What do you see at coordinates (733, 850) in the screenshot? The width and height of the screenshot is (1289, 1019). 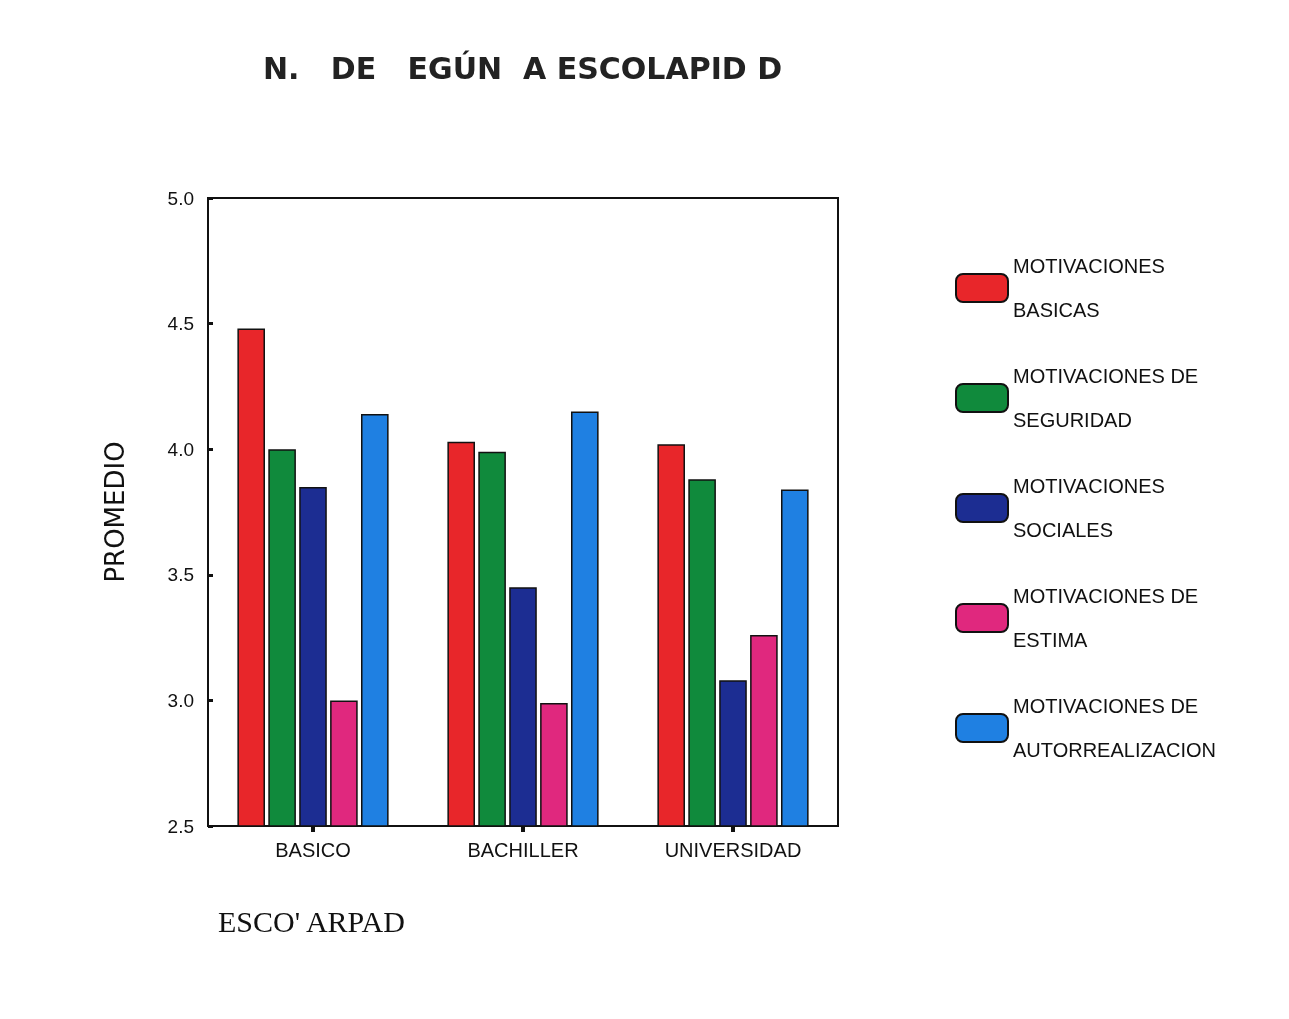 I see `x-tick-label: UNIVERSIDAD` at bounding box center [733, 850].